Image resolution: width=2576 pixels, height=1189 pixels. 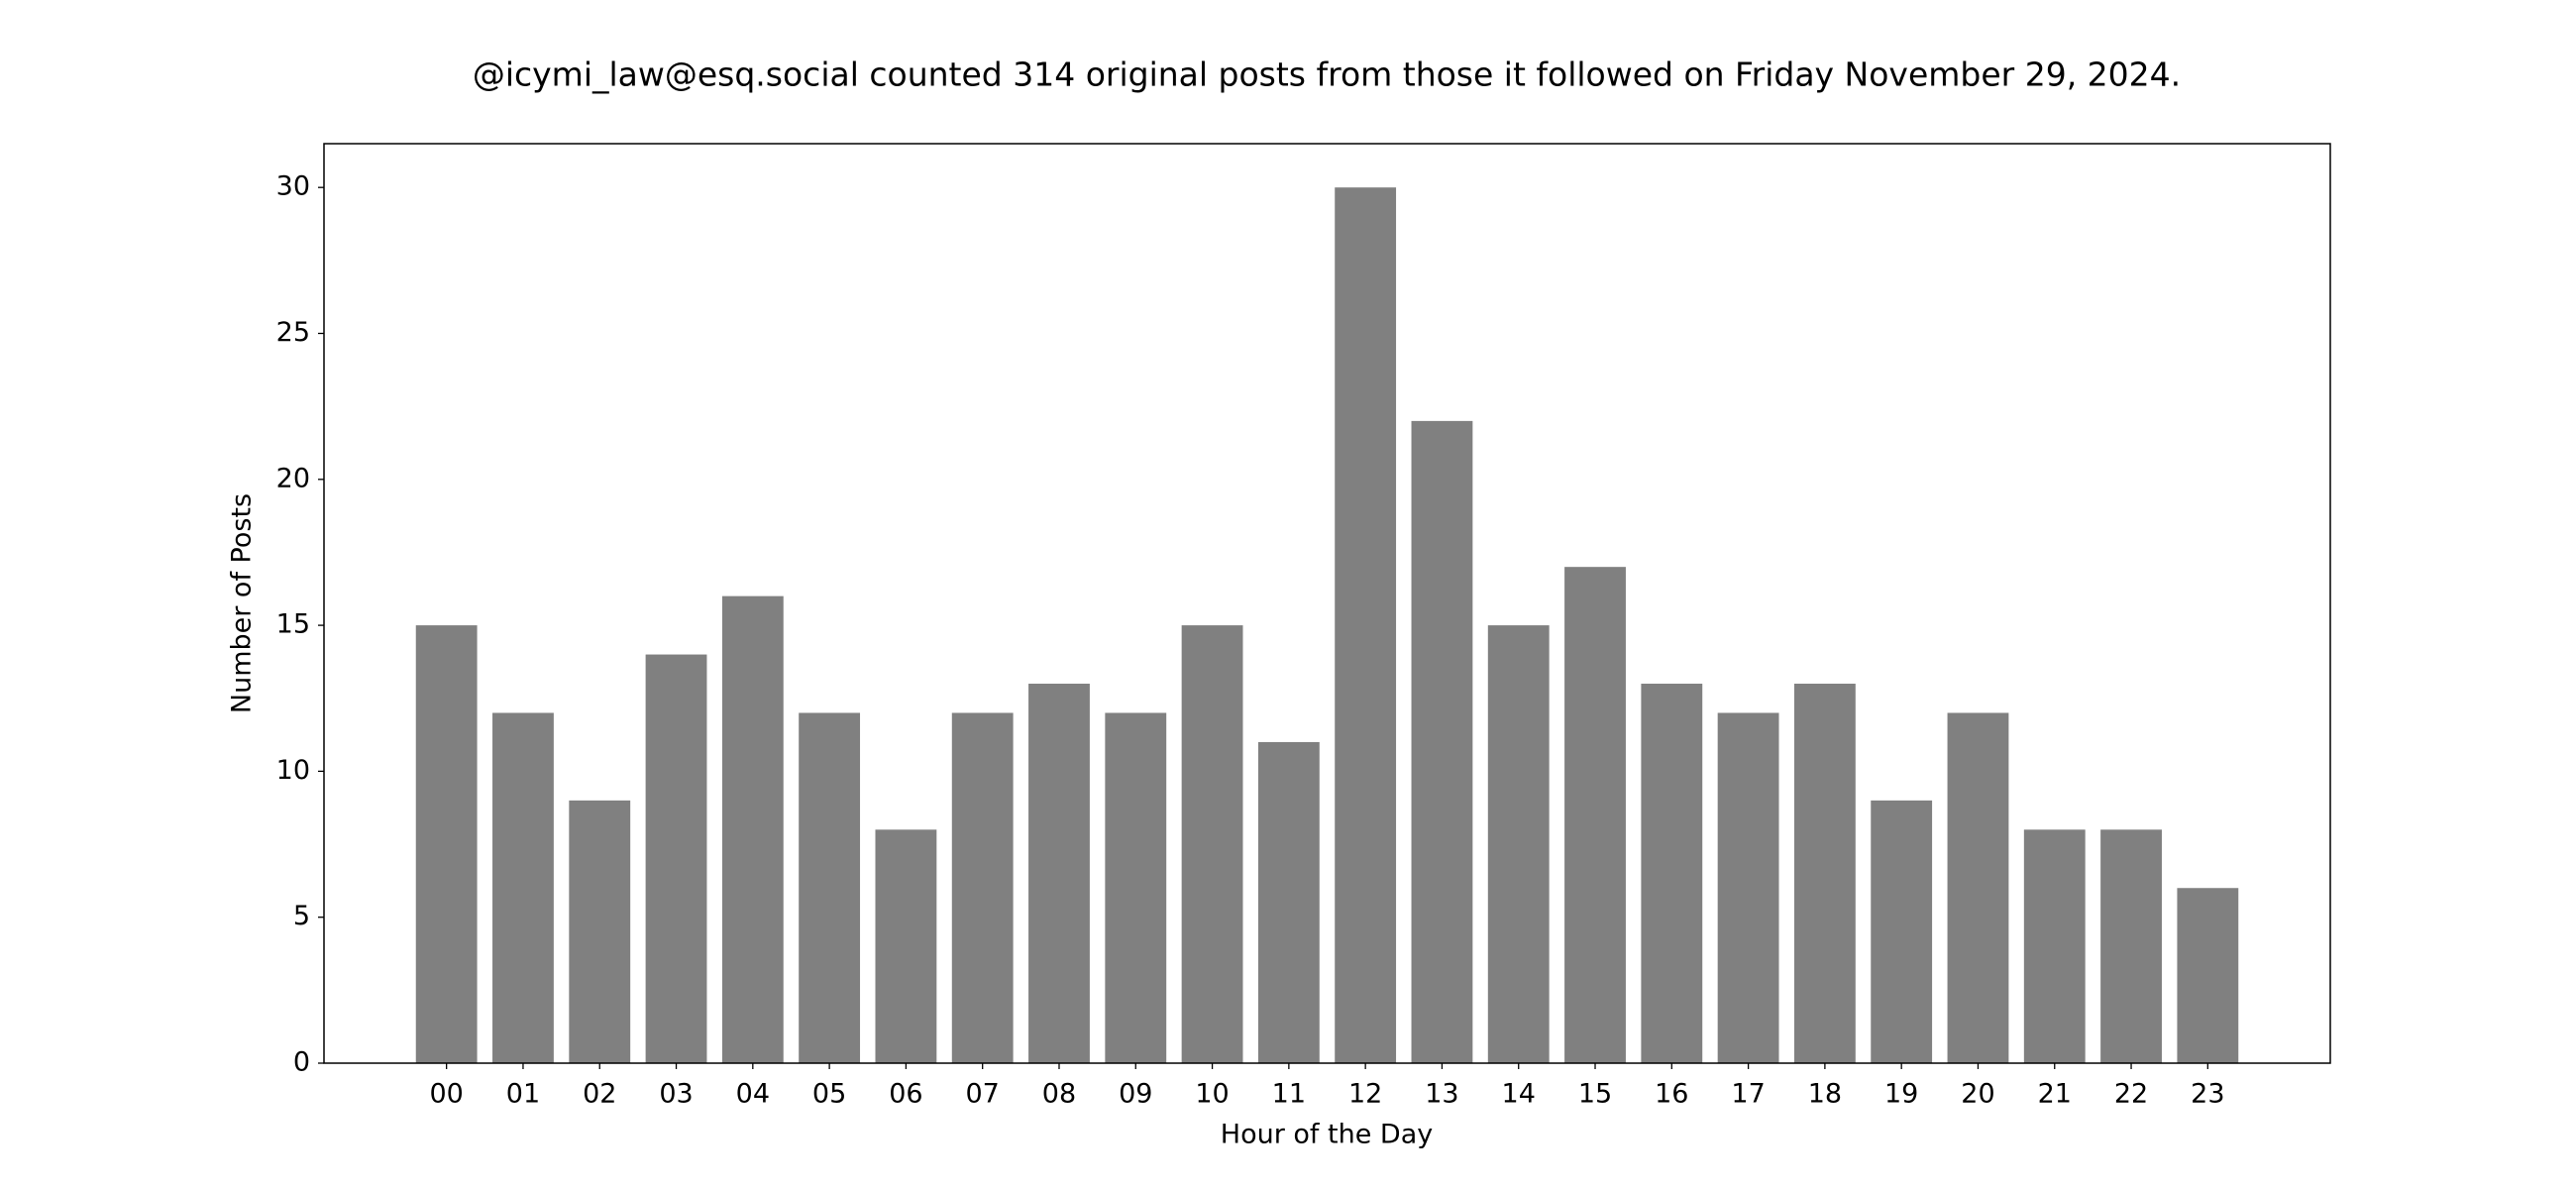 I want to click on x-tick-label: 00, so click(x=446, y=1094).